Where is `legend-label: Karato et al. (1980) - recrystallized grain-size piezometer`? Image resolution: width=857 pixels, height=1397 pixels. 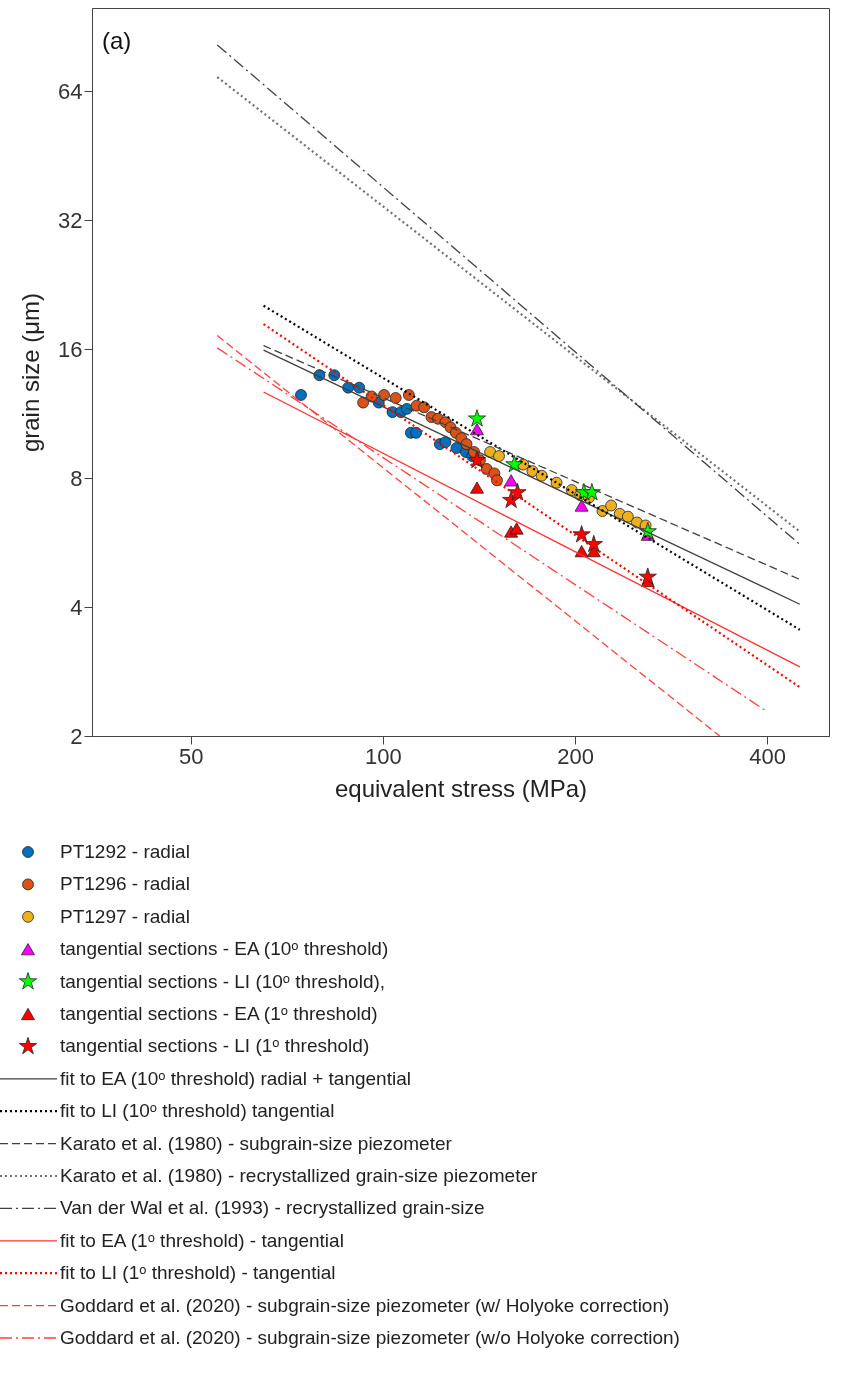 legend-label: Karato et al. (1980) - recrystallized grain-size piezometer is located at coordinates (299, 1175).